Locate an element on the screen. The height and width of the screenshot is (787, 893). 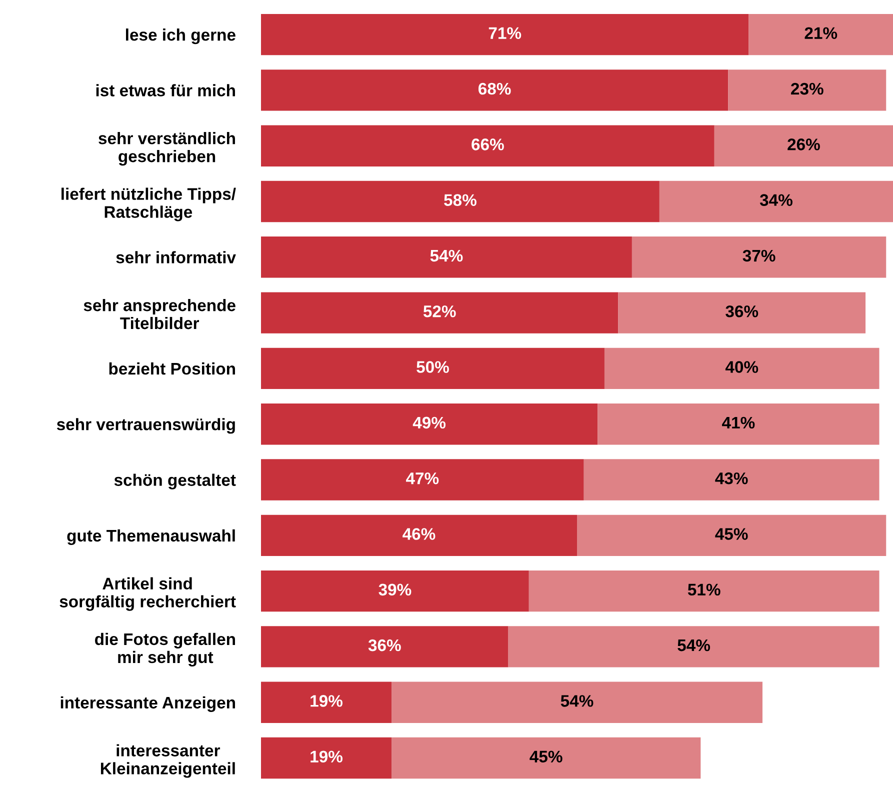
data-label: 46% is located at coordinates (419, 534).